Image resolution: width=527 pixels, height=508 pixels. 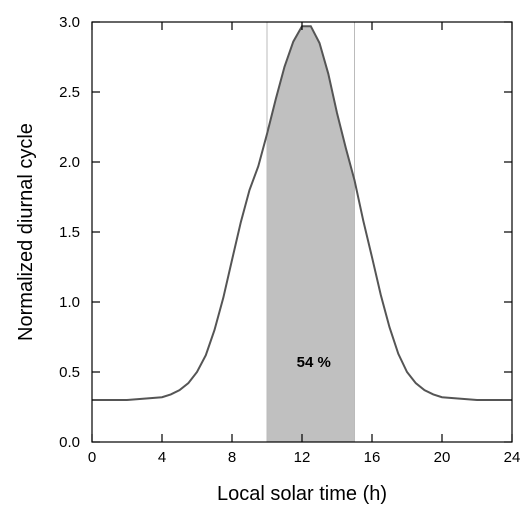 What do you see at coordinates (69, 442) in the screenshot?
I see `y-tick-label: 0.0` at bounding box center [69, 442].